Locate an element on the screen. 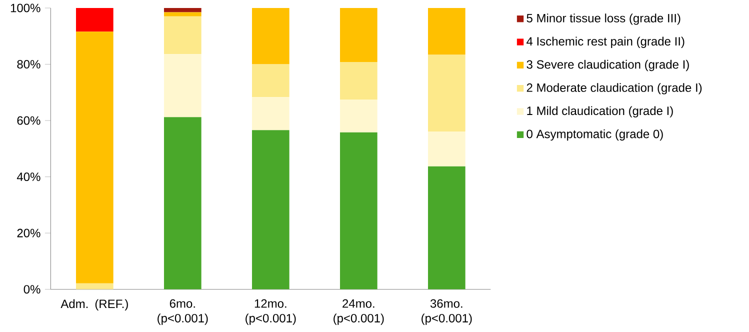 The image size is (749, 332). x-tick-label: 6mo. (p<0.001) is located at coordinates (183, 312).